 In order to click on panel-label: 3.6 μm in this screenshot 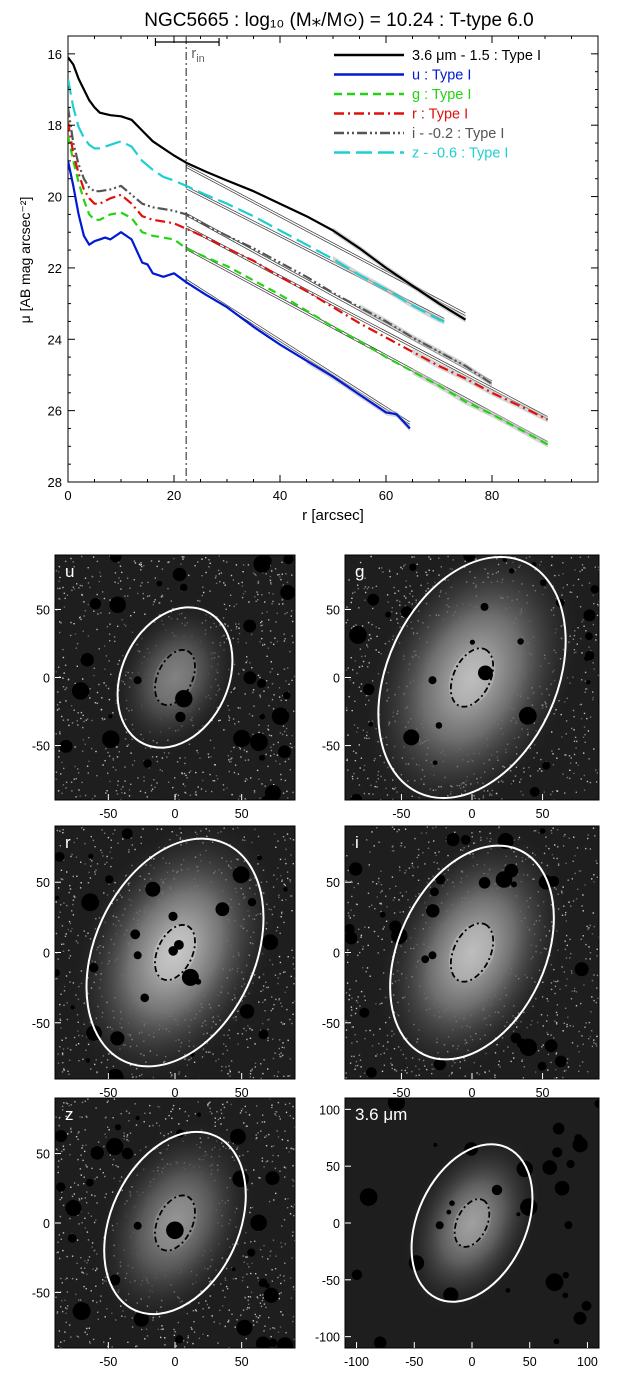, I will do `click(381, 1114)`.